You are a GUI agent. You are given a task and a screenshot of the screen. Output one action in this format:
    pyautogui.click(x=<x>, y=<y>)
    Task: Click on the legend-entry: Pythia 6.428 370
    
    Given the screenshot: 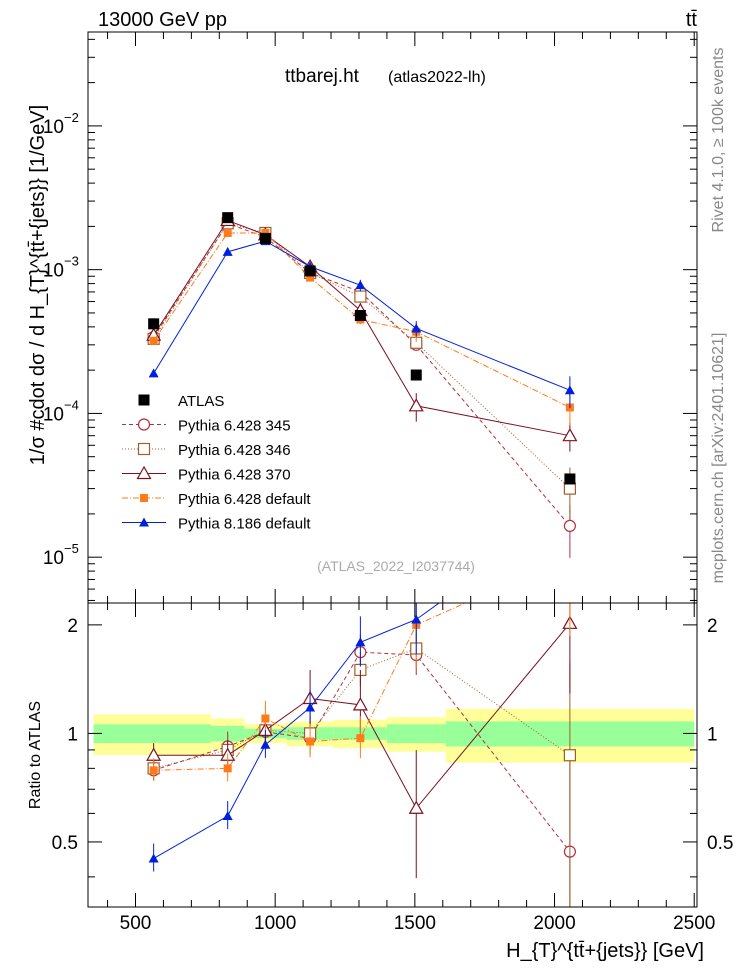 What is the action you would take?
    pyautogui.click(x=206, y=474)
    